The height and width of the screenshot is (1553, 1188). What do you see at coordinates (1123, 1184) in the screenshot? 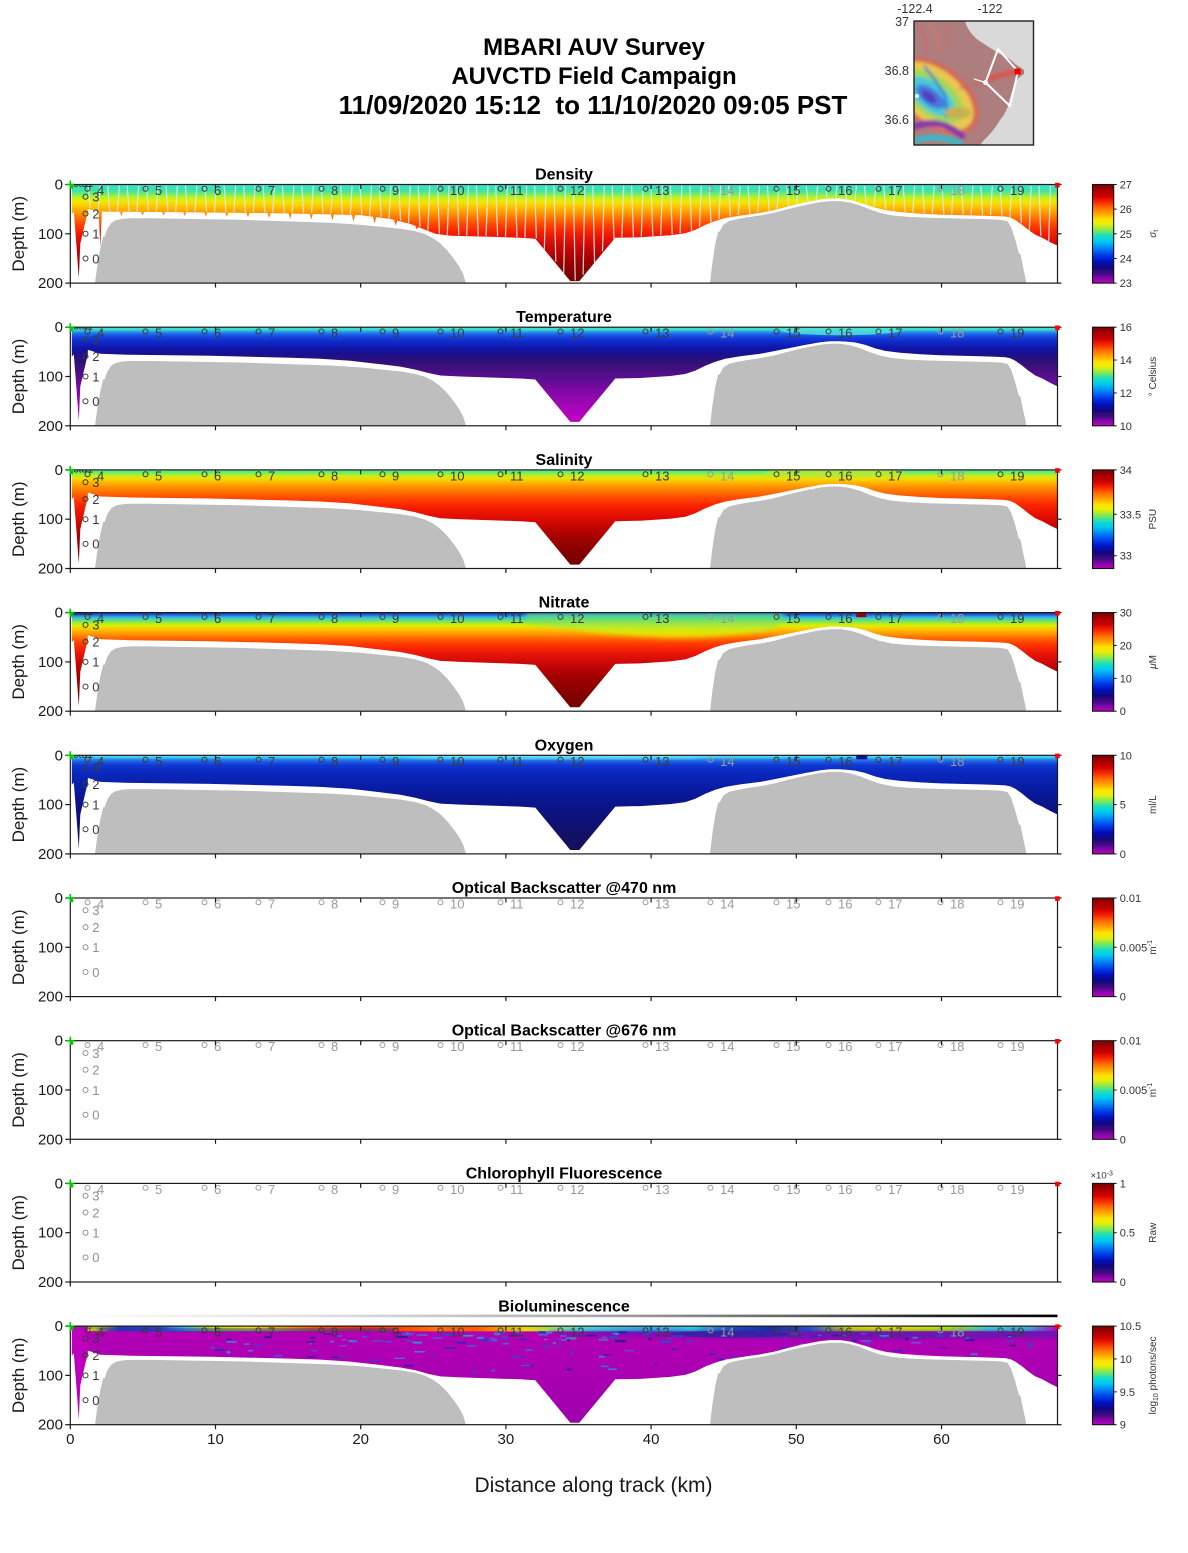
I see `svg-text: 1` at bounding box center [1123, 1184].